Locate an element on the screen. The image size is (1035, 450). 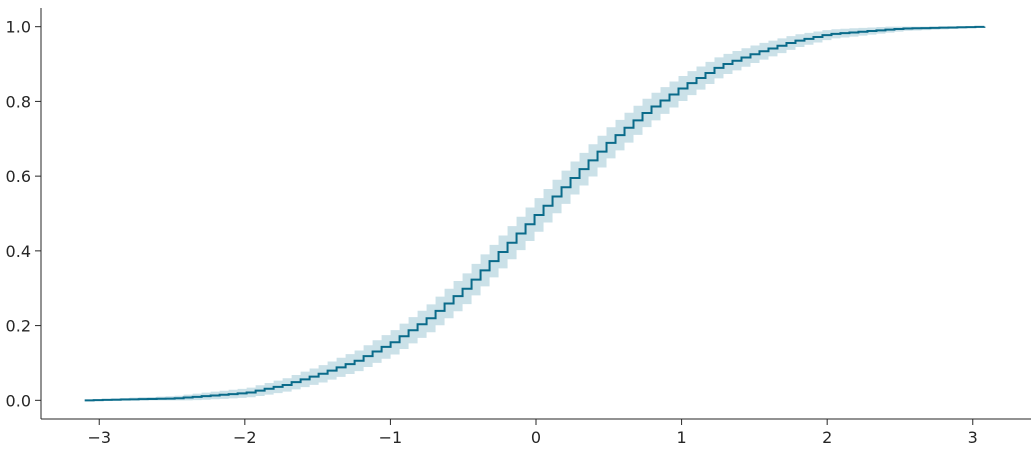
y-tick-label: 0.0 is located at coordinates (18, 400).